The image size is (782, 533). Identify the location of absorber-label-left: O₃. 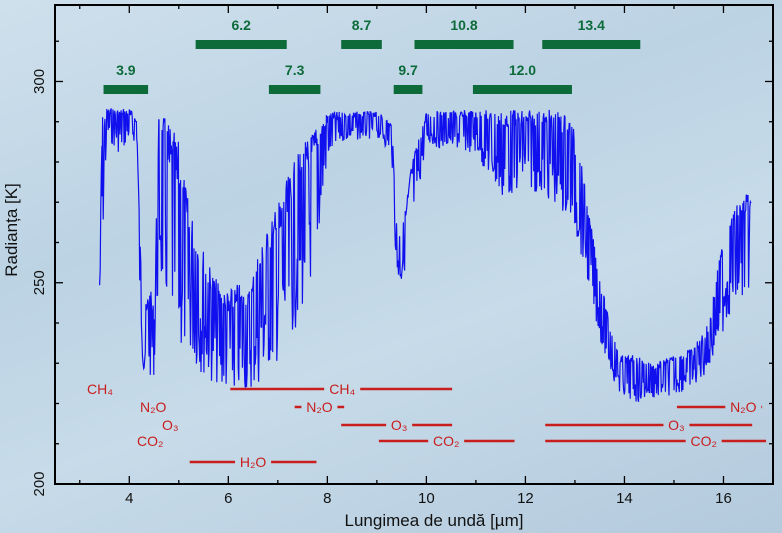
(170, 425).